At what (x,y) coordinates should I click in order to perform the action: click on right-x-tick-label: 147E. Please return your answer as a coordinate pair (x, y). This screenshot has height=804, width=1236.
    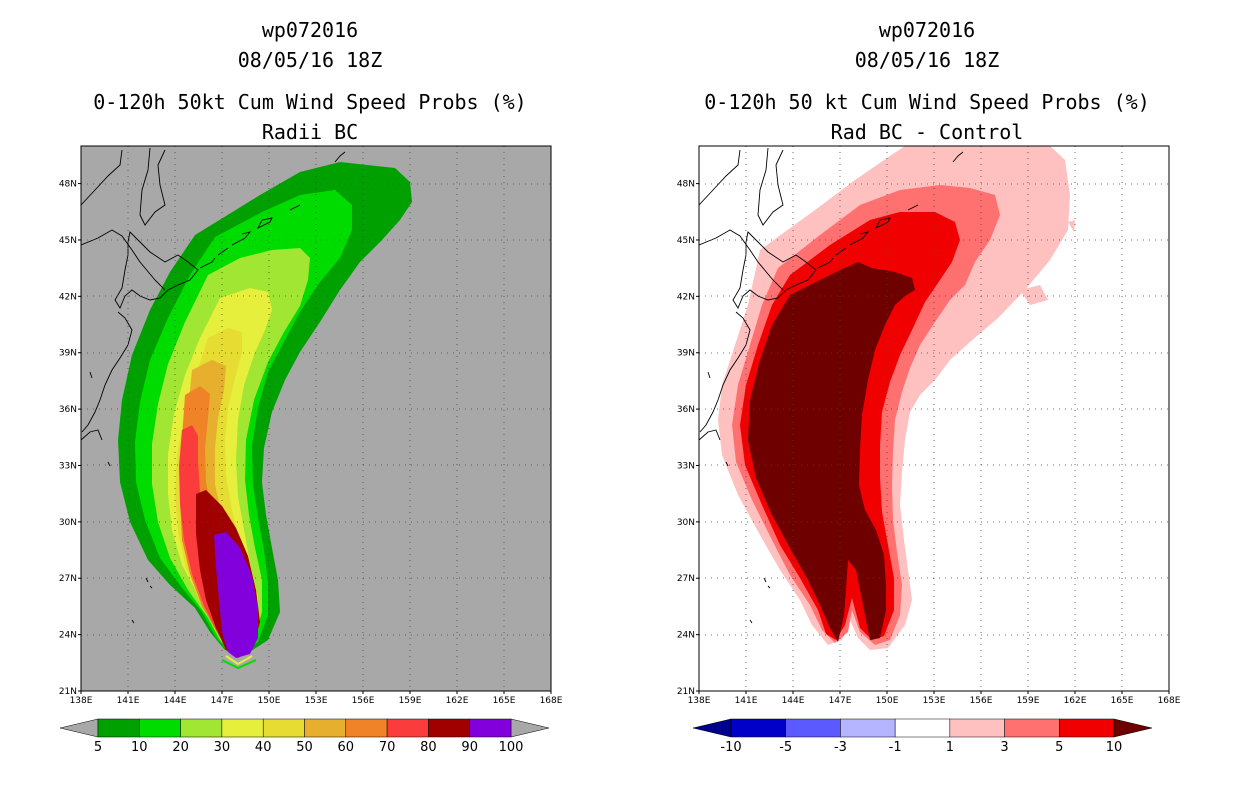
    Looking at the image, I should click on (840, 701).